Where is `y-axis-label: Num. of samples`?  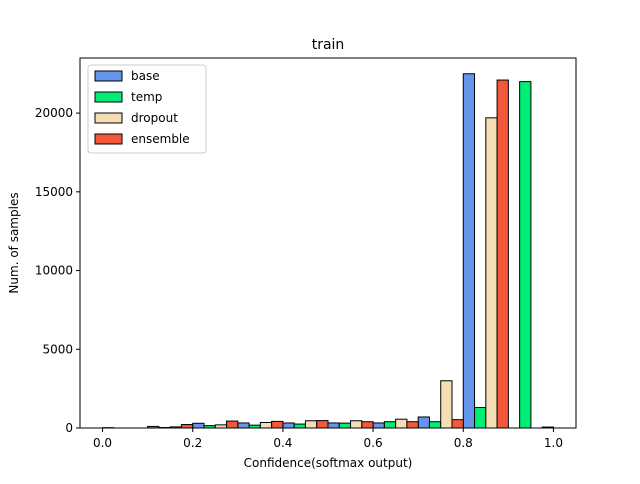 y-axis-label: Num. of samples is located at coordinates (14, 242).